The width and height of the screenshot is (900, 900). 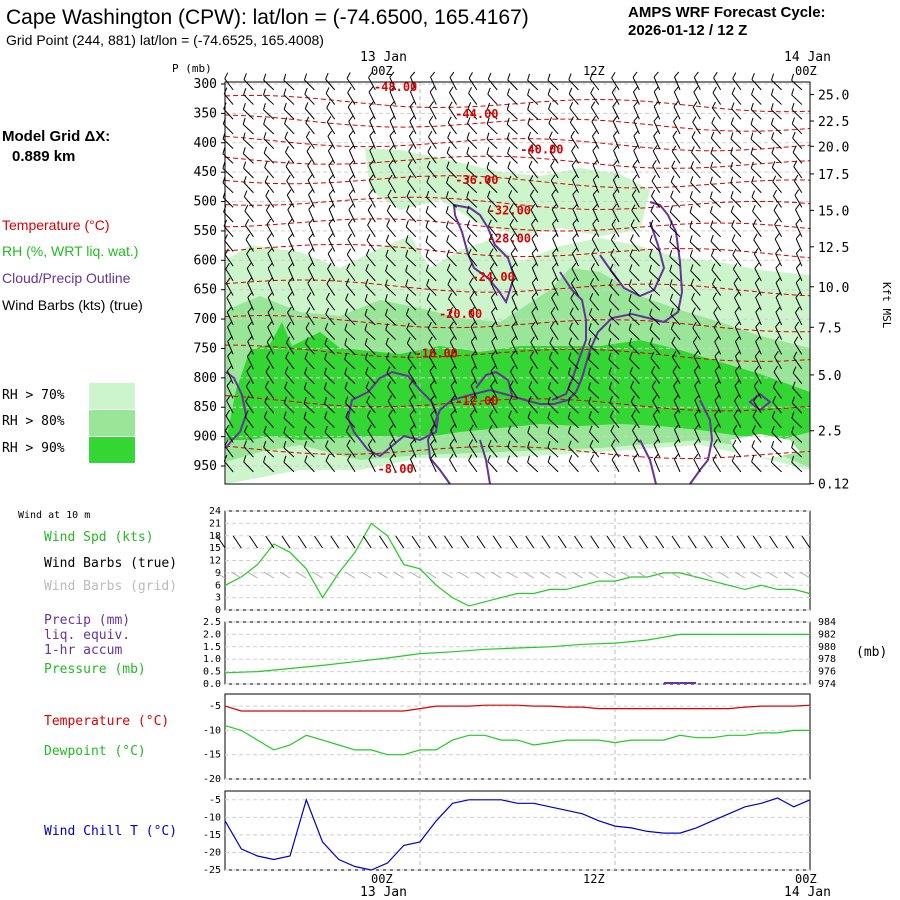 What do you see at coordinates (212, 647) in the screenshot?
I see `y-tick-label: 1.5` at bounding box center [212, 647].